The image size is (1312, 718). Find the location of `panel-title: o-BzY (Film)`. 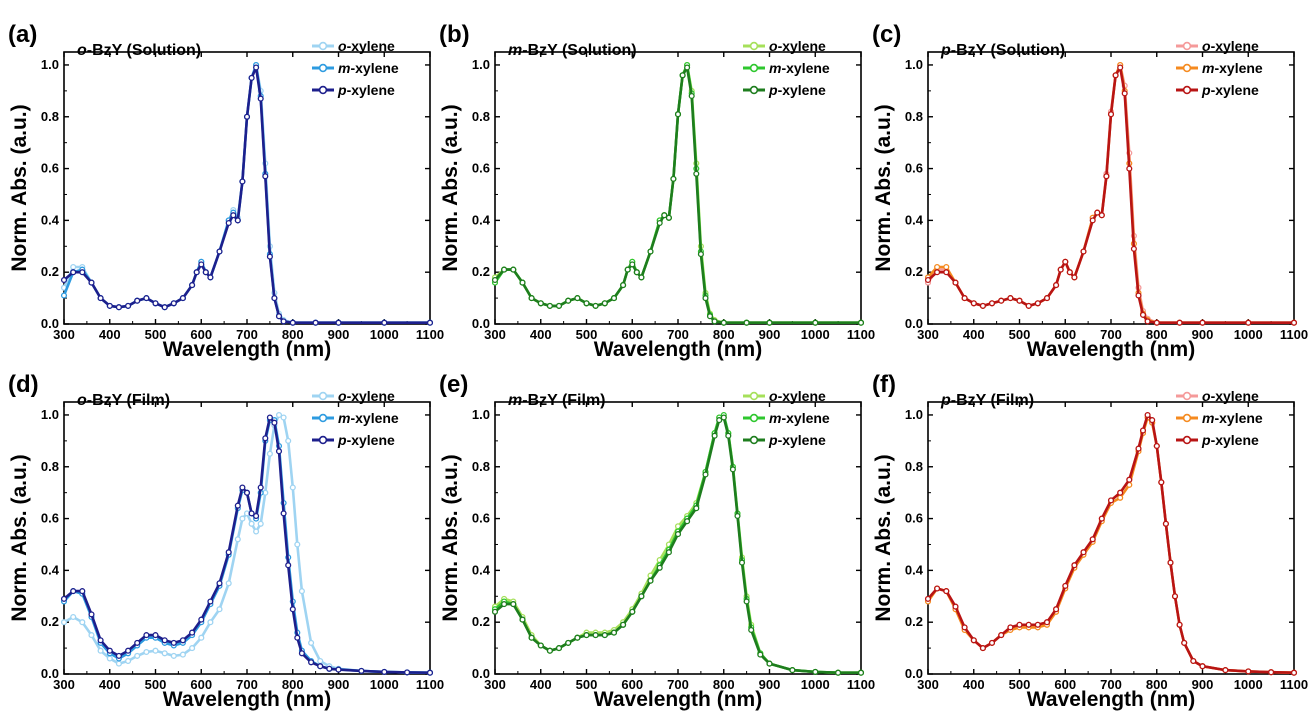

panel-title: o-BzY (Film) is located at coordinates (123, 400).